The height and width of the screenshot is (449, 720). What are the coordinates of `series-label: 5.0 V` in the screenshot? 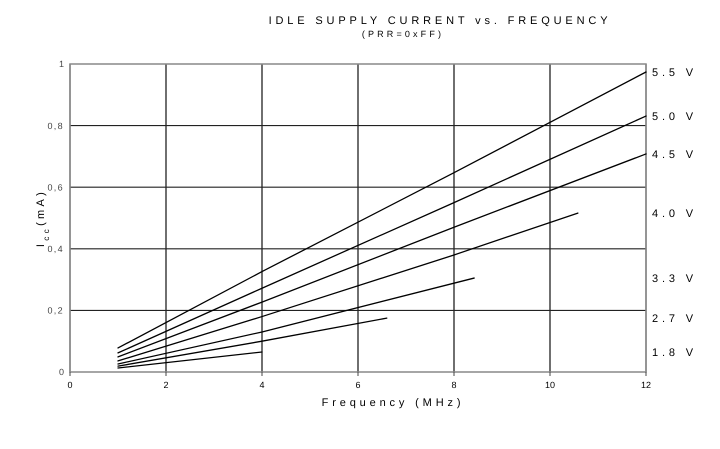 It's located at (674, 116).